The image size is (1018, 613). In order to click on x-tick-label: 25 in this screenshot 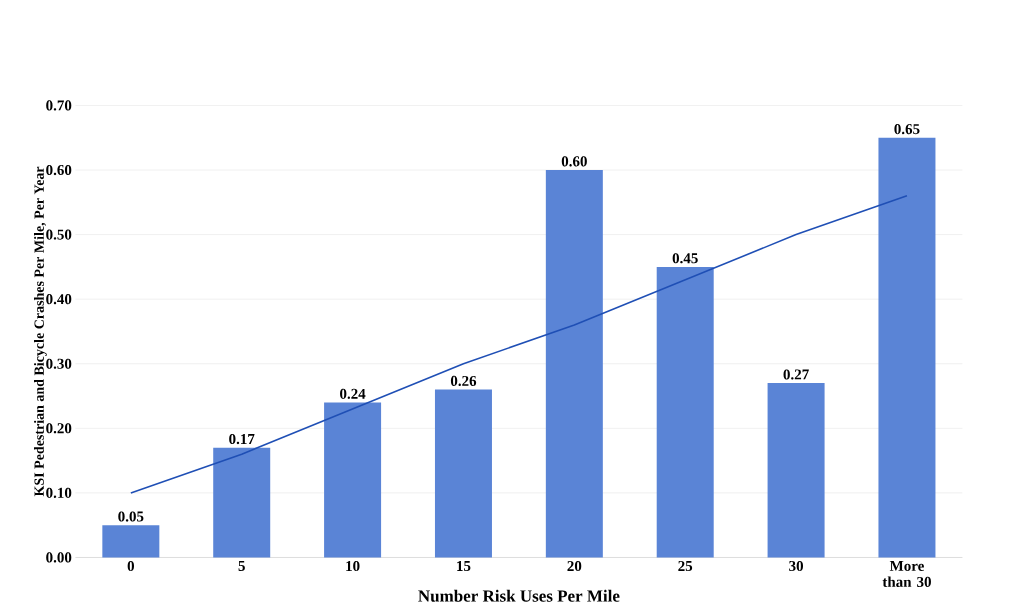, I will do `click(685, 566)`.